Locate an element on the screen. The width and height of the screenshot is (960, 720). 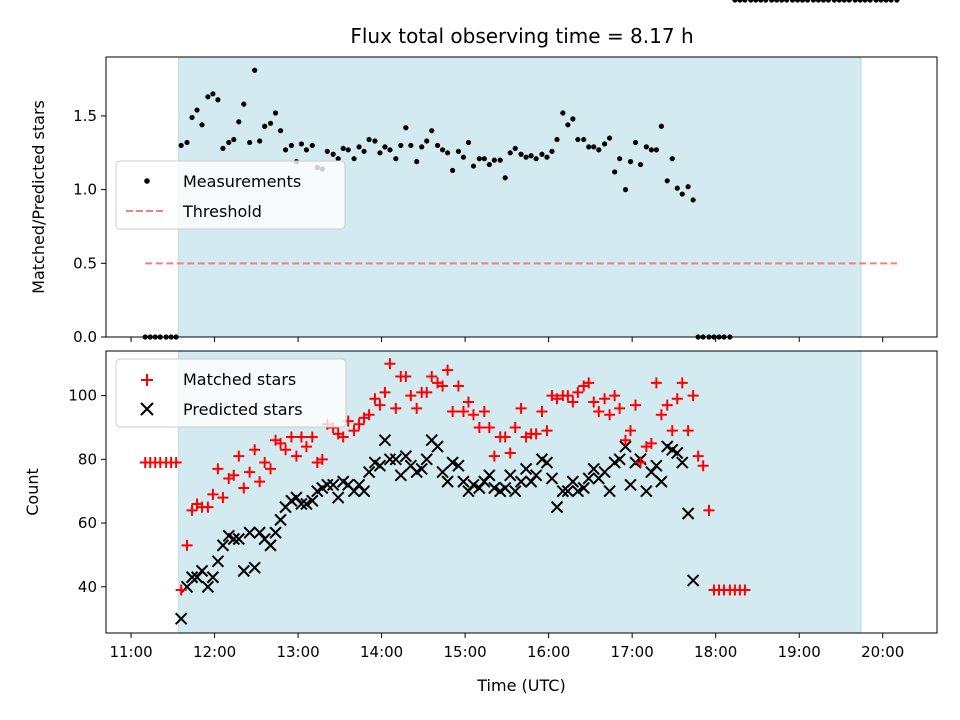
x-tick-label-1: 12:00 is located at coordinates (214, 652).